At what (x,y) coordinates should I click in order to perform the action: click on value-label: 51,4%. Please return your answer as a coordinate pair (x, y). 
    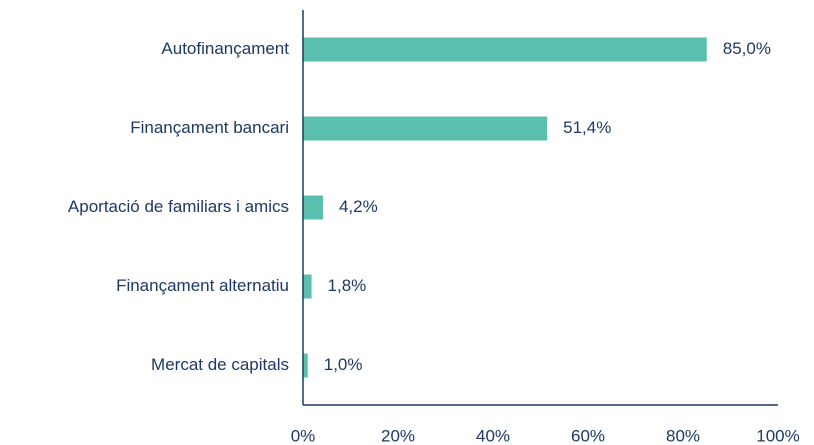
    Looking at the image, I should click on (587, 127).